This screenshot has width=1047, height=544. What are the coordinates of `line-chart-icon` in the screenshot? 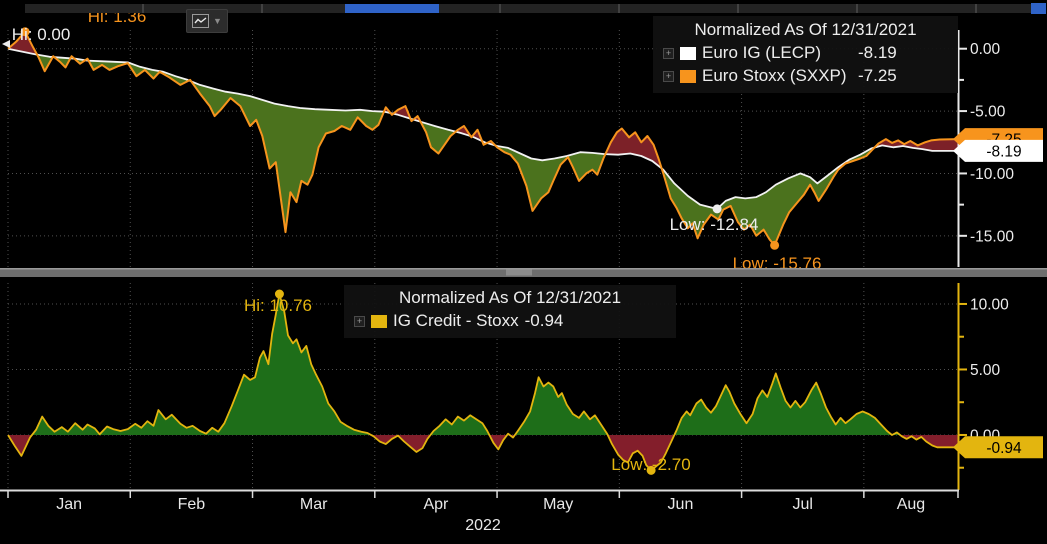 It's located at (201, 21).